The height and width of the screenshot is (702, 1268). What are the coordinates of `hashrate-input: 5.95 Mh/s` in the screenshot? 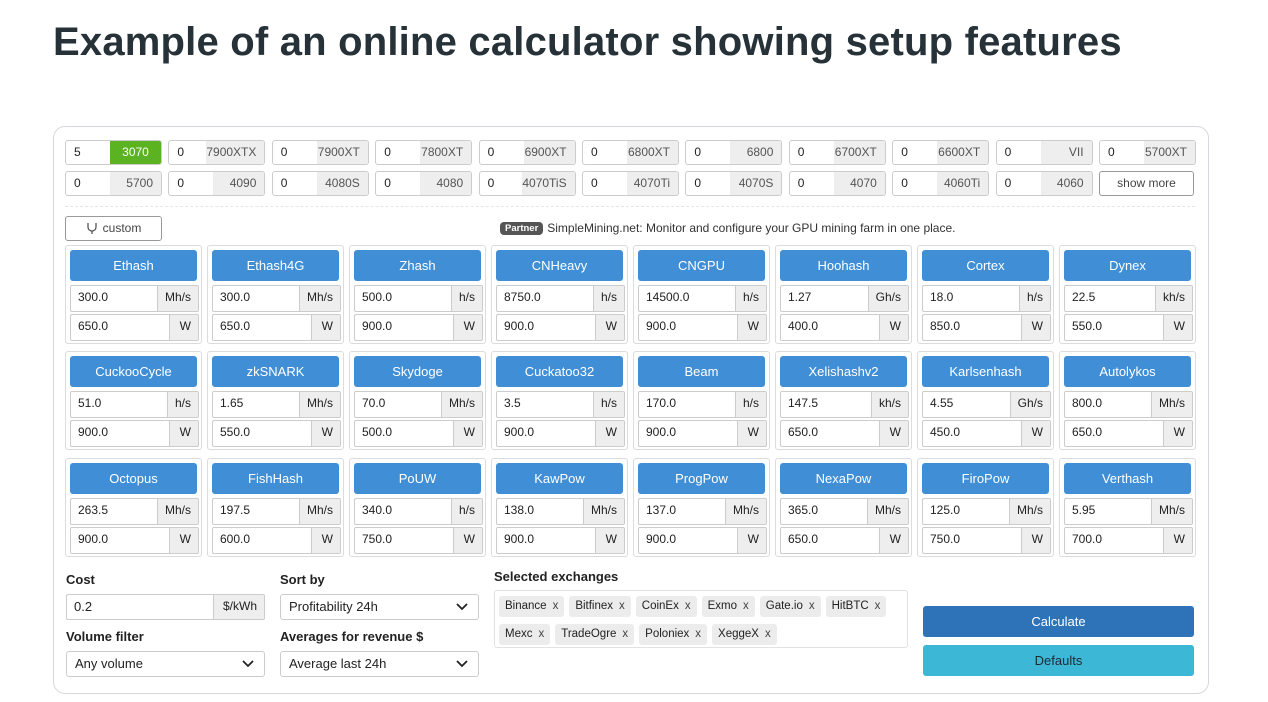 It's located at (1128, 511).